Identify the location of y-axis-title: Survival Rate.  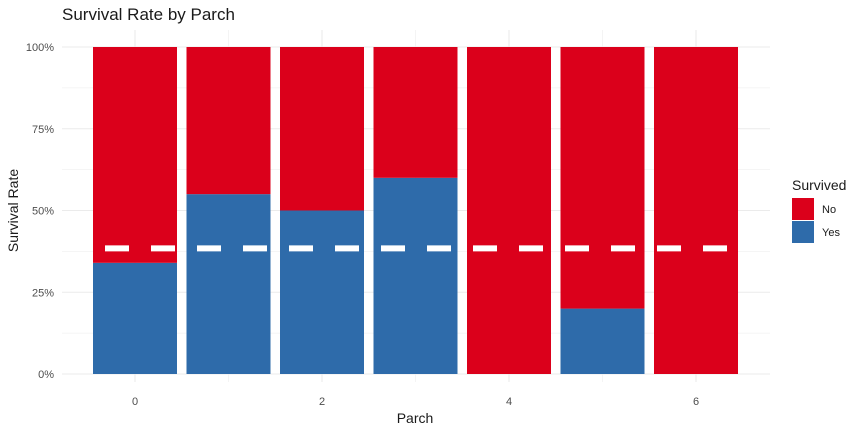
(13, 210).